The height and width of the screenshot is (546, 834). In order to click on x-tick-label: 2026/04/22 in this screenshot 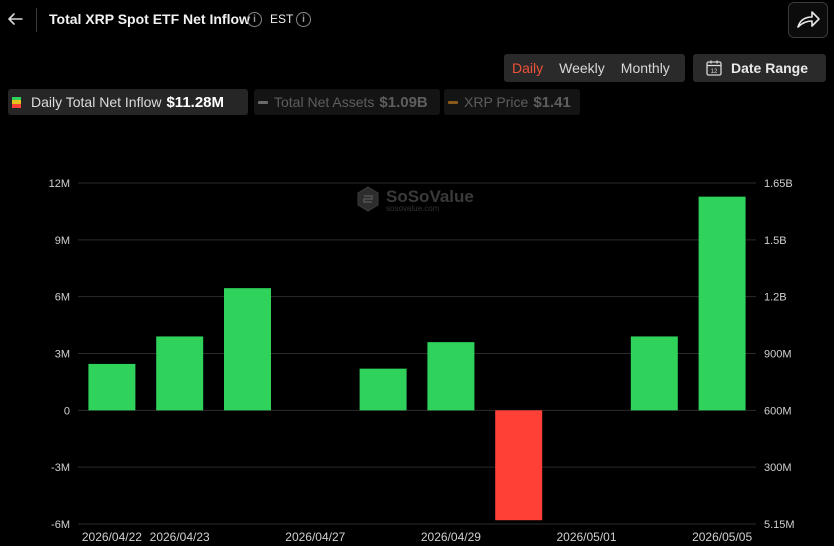, I will do `click(112, 537)`.